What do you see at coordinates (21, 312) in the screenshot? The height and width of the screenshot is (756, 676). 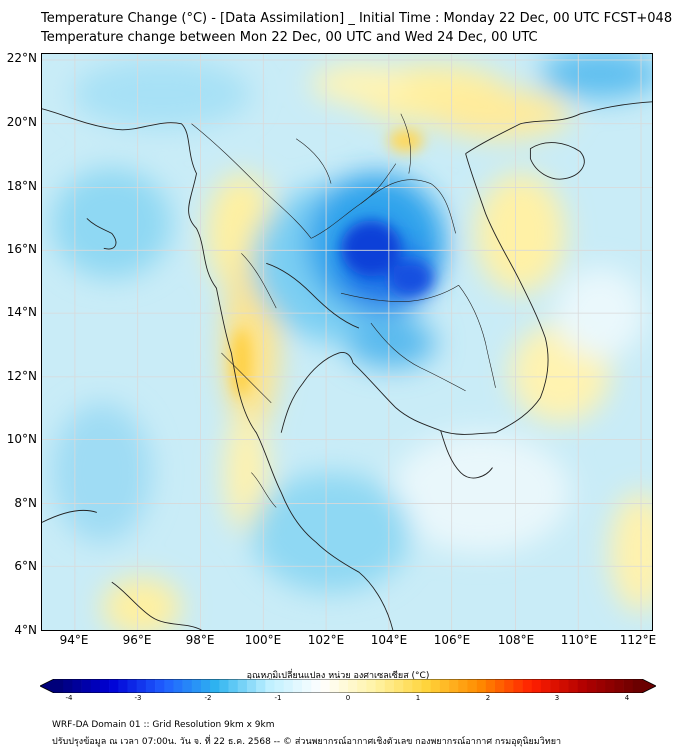 I see `lat-label-14n: 14°N` at bounding box center [21, 312].